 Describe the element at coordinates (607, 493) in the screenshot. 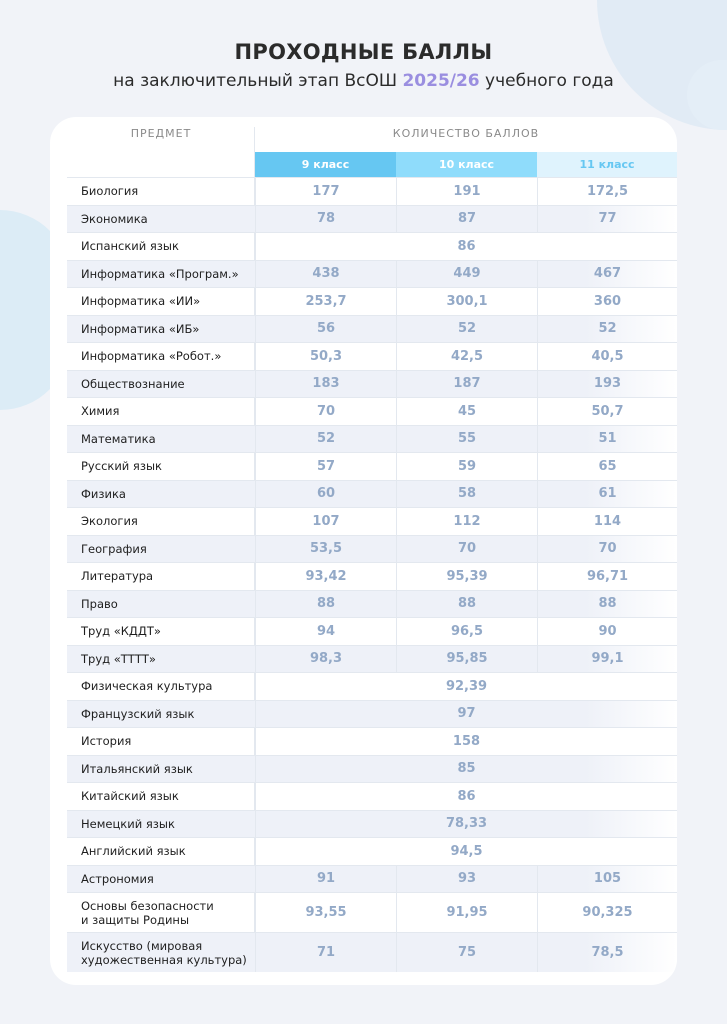

I see `score-grade-11: 61` at that location.